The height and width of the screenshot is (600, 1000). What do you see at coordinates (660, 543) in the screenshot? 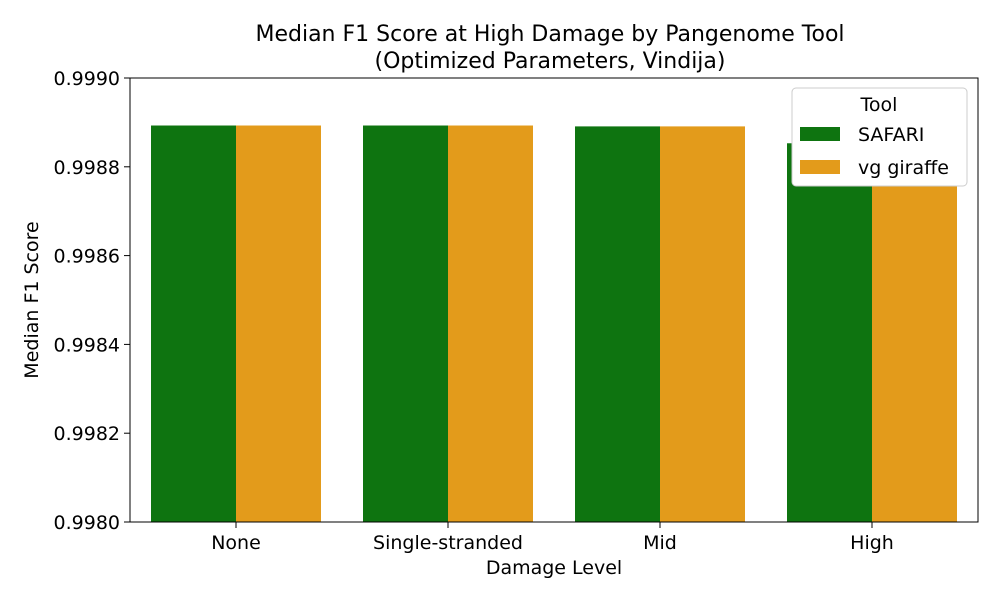
I see `x-tick-label-mid: Mid` at bounding box center [660, 543].